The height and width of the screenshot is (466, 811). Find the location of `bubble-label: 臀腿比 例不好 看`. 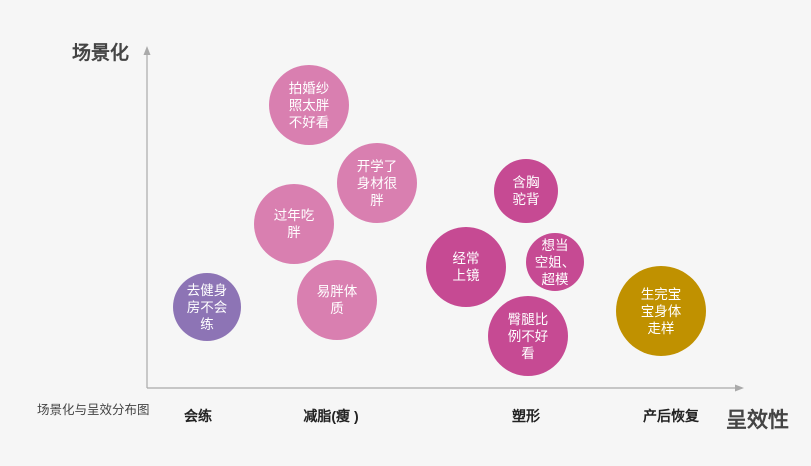

bubble-label: 臀腿比 例不好 看 is located at coordinates (528, 336).